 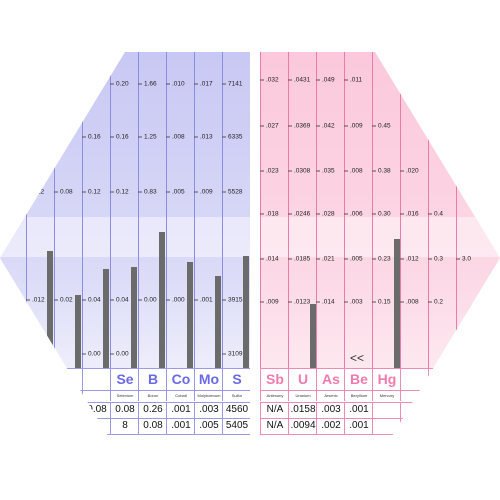 I want to click on axis-tick-label: .049, so click(x=325, y=80).